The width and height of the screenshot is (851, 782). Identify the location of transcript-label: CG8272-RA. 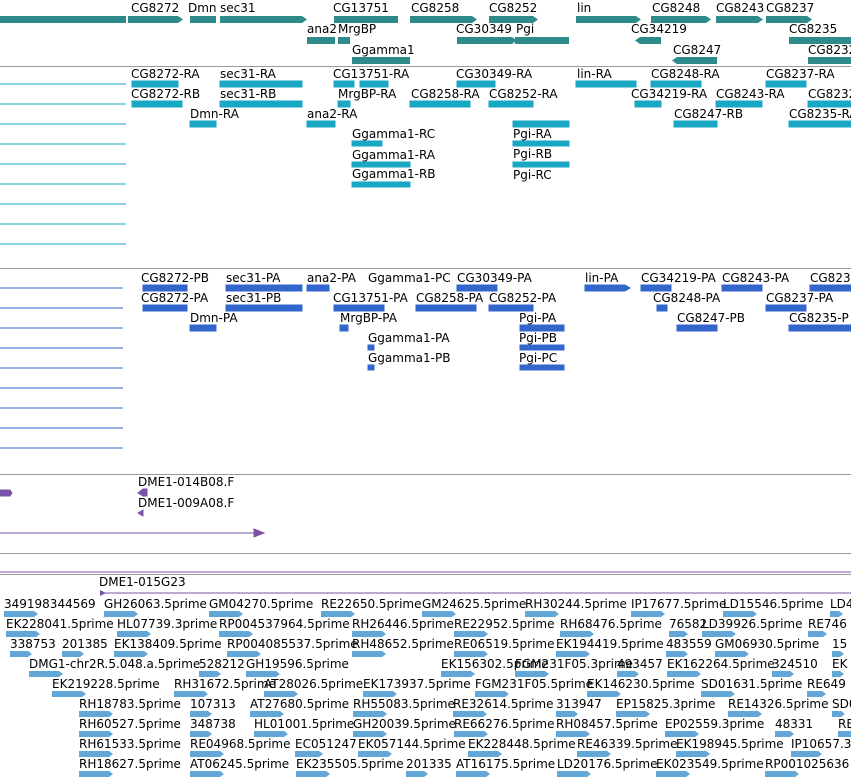
(165, 74).